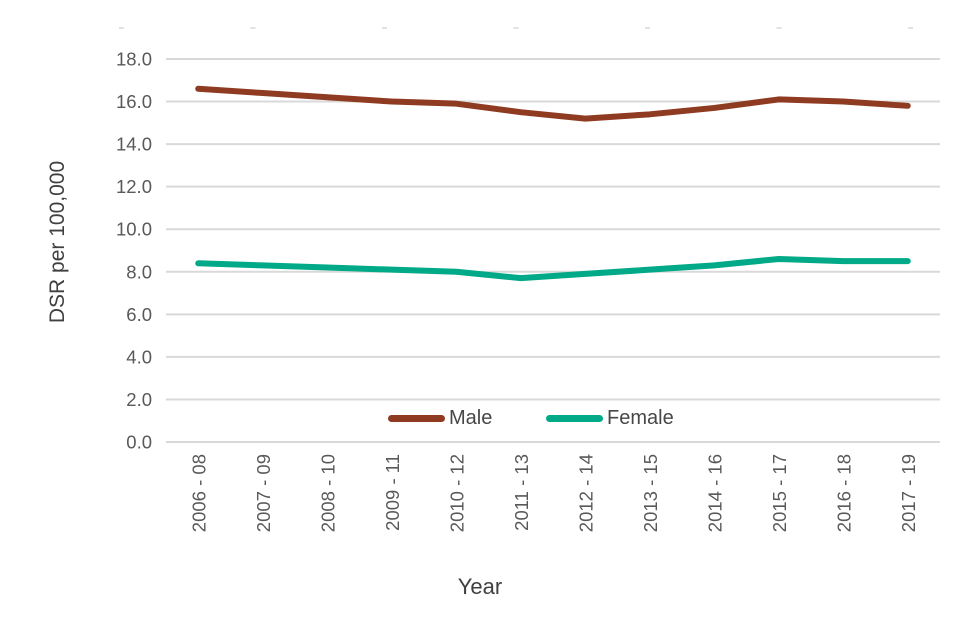 The width and height of the screenshot is (960, 640). What do you see at coordinates (139, 271) in the screenshot?
I see `y-tick-label: 8.0` at bounding box center [139, 271].